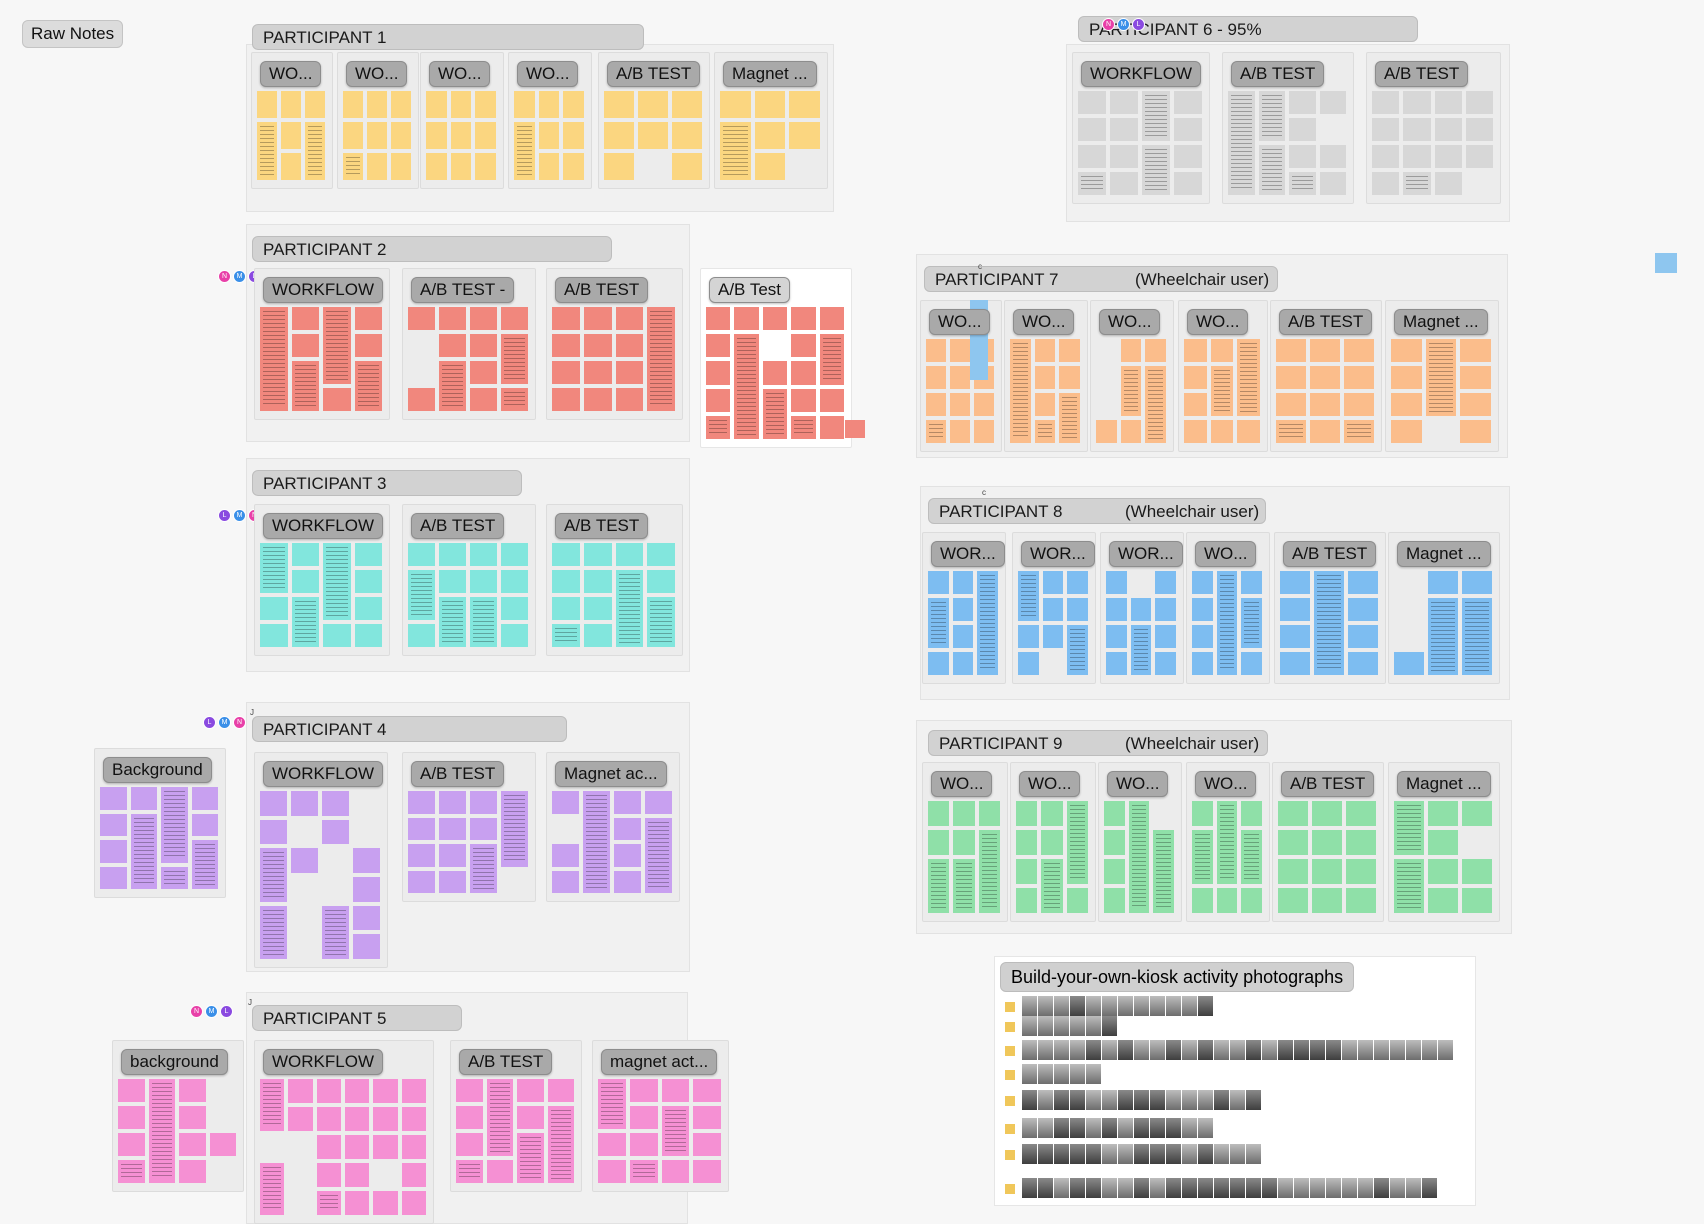 Image resolution: width=1704 pixels, height=1224 pixels. What do you see at coordinates (157, 770) in the screenshot?
I see `section-label: Background` at bounding box center [157, 770].